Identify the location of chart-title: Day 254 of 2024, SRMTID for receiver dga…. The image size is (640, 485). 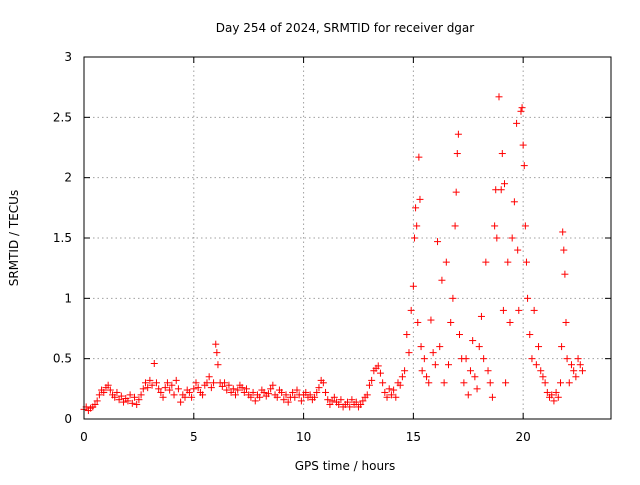
(345, 28).